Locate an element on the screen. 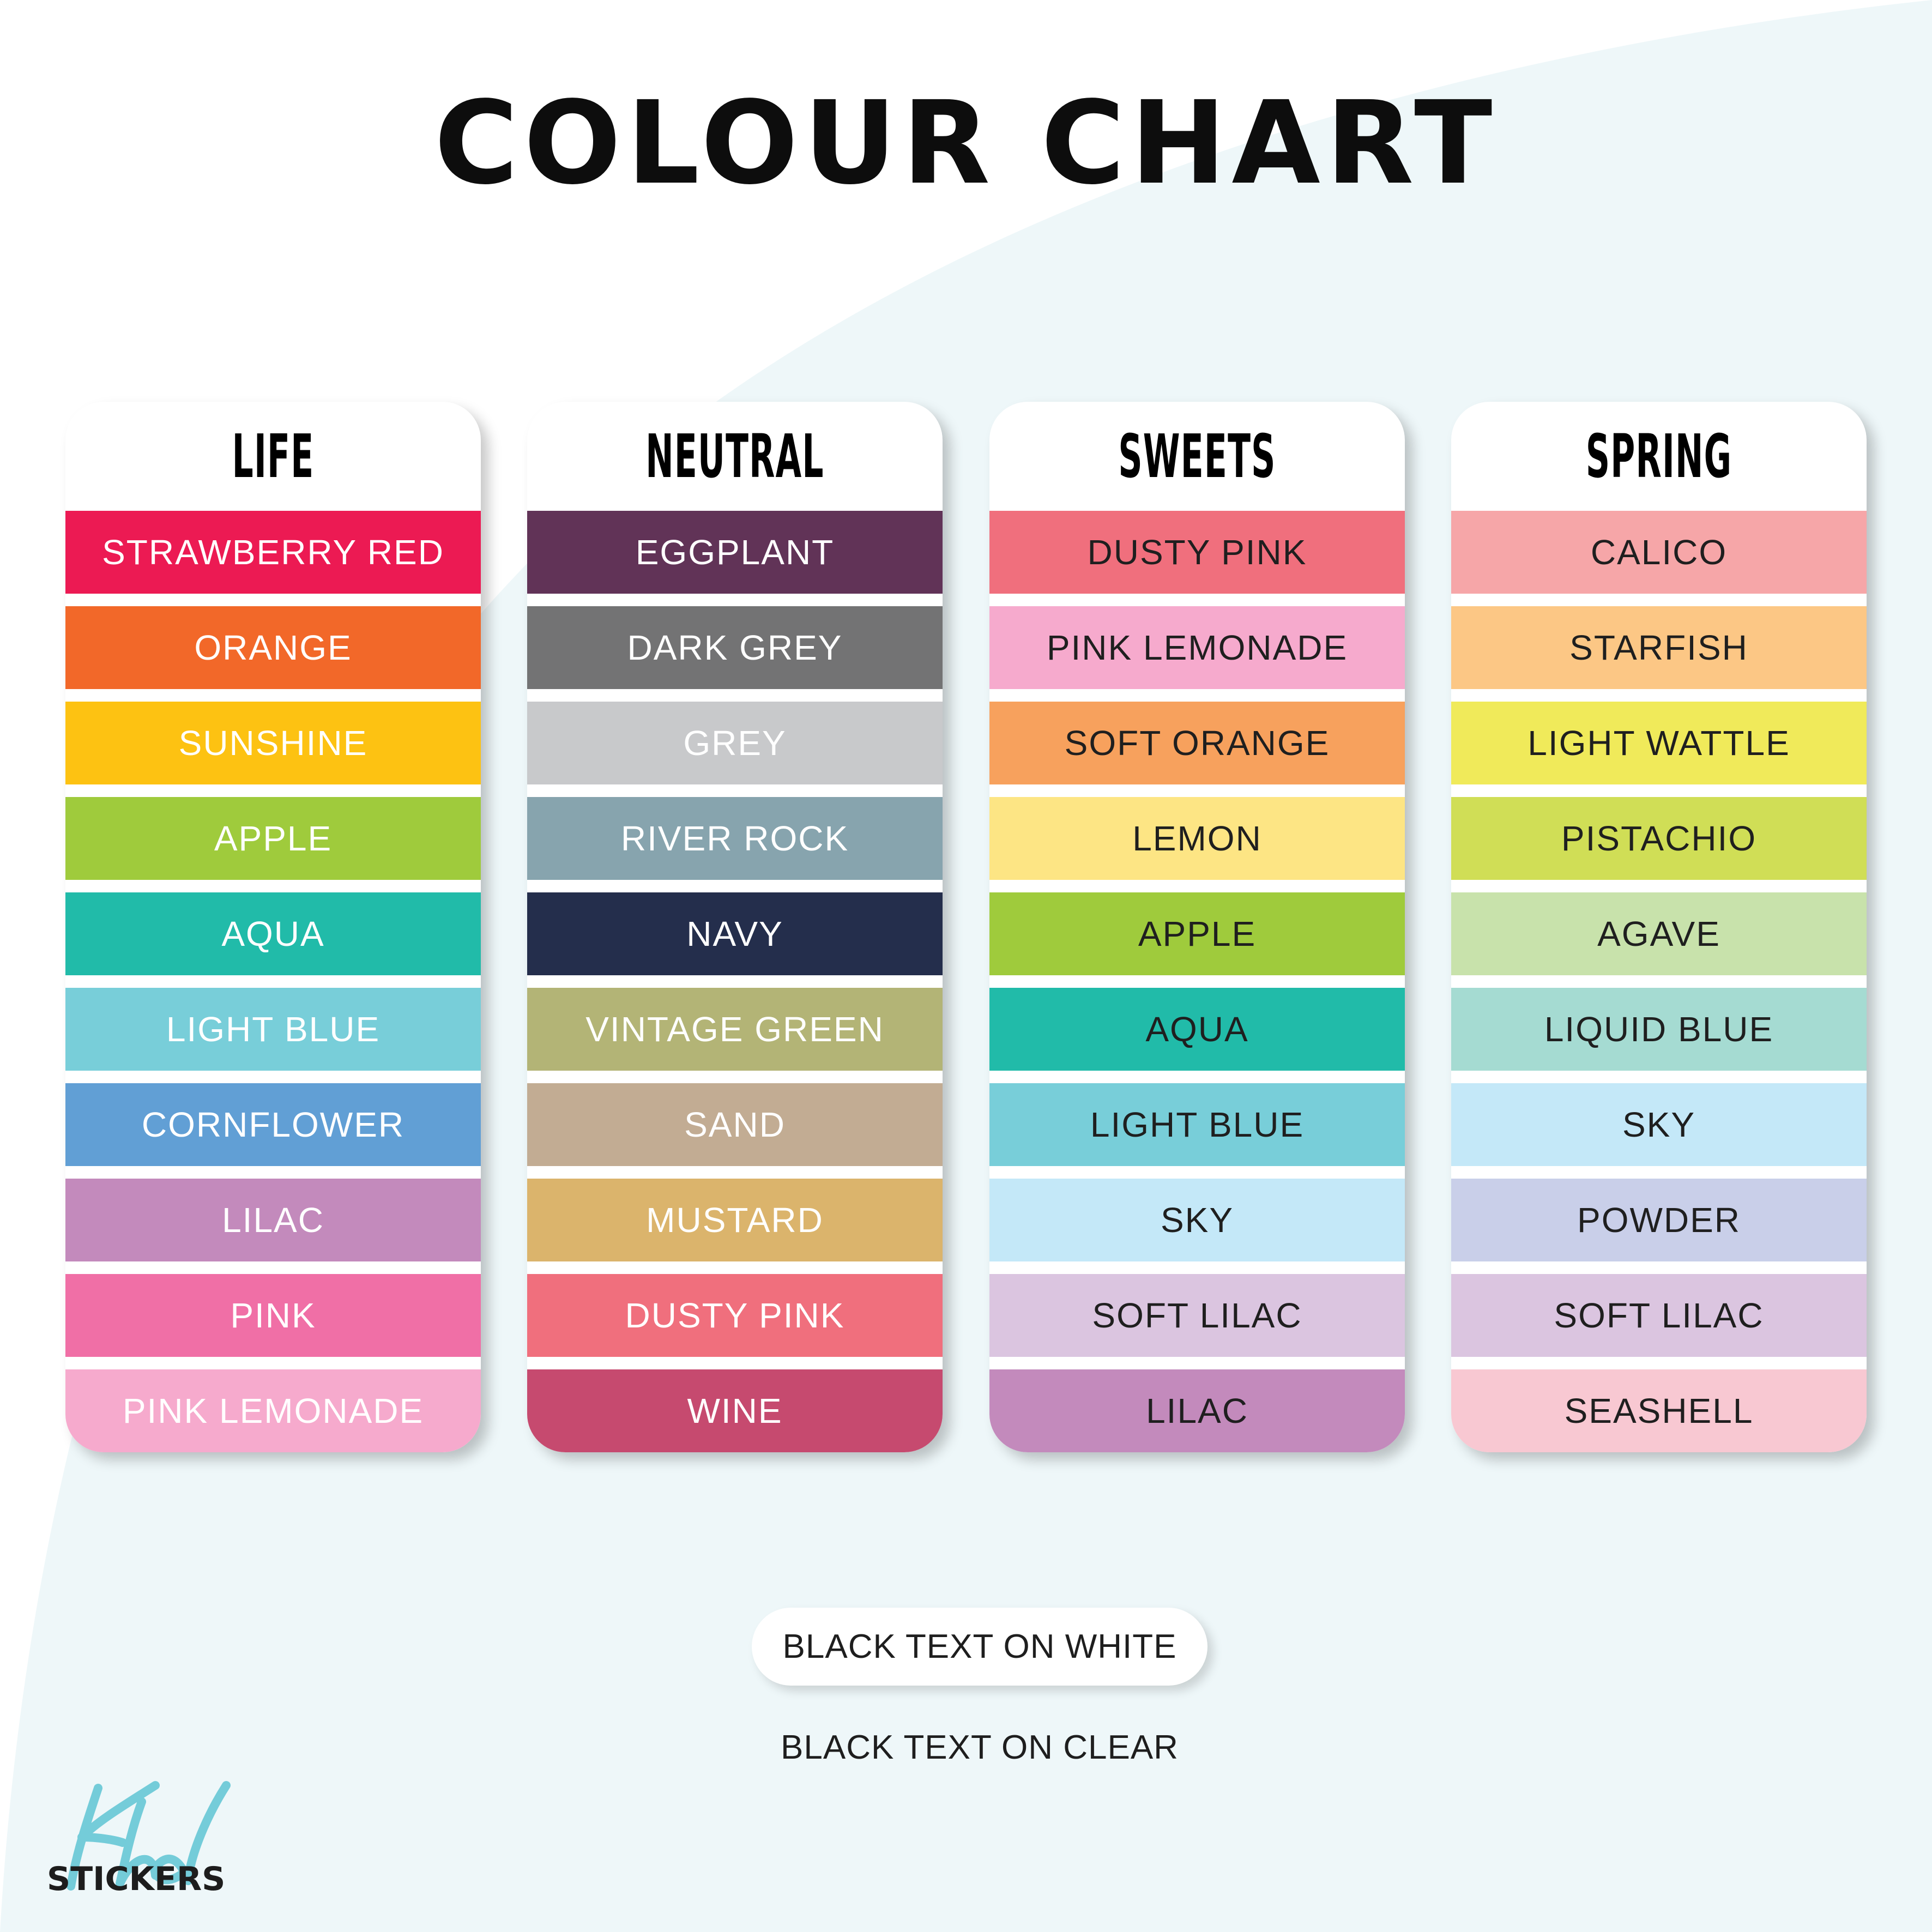  colour-swatch: LIGHT WATTLE is located at coordinates (1659, 743).